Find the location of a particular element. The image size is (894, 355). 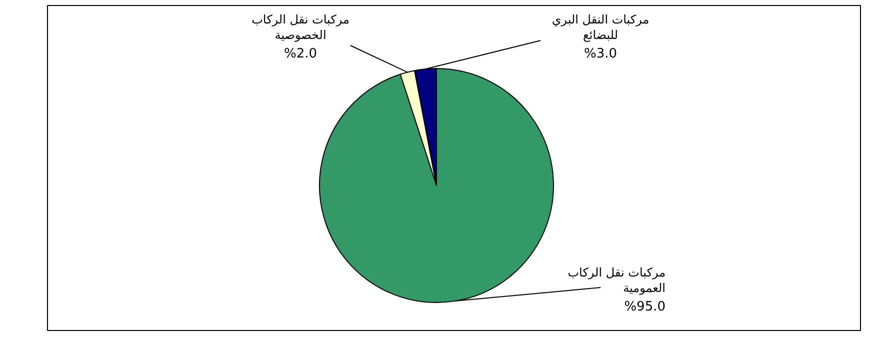

data-label: %3.0 is located at coordinates (601, 54).